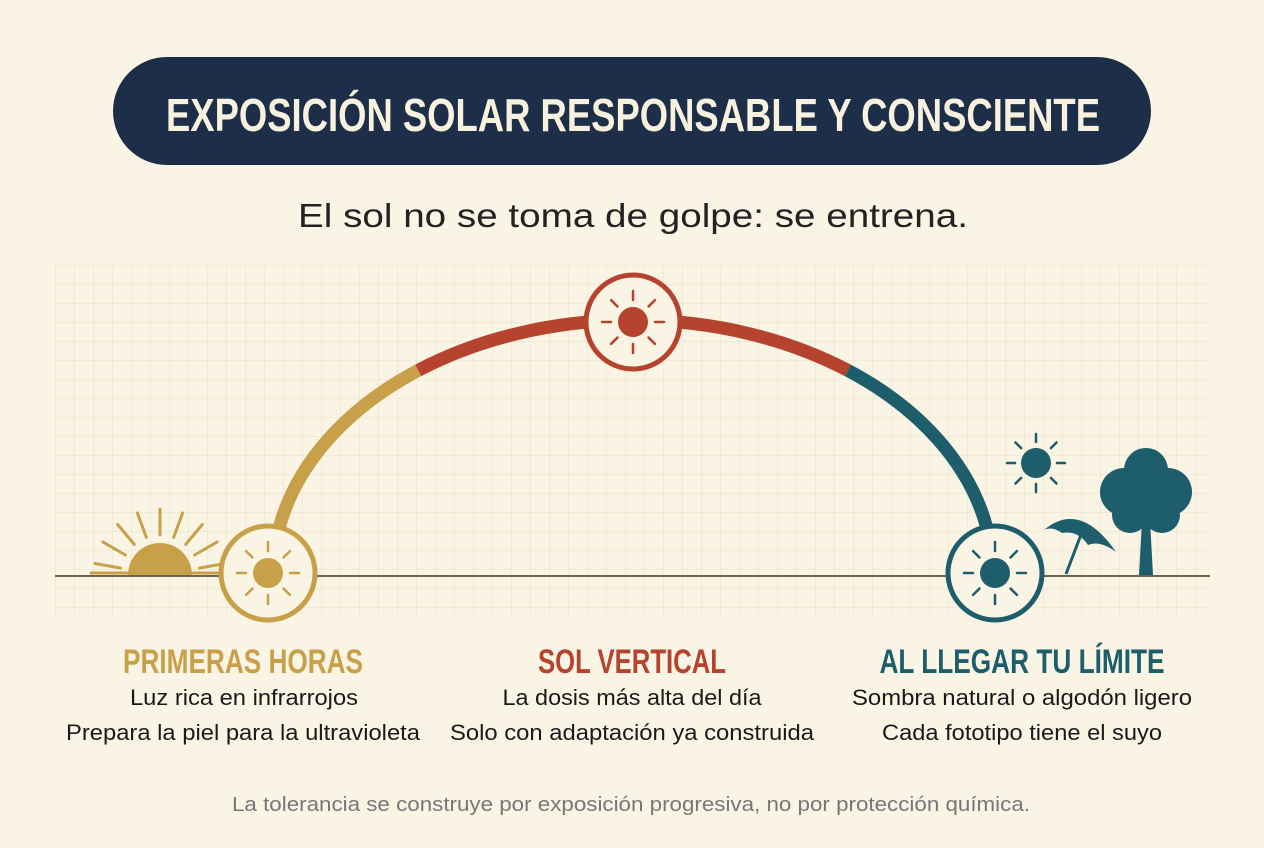 The width and height of the screenshot is (1264, 848). Describe the element at coordinates (1146, 511) in the screenshot. I see `tree-icon` at that location.